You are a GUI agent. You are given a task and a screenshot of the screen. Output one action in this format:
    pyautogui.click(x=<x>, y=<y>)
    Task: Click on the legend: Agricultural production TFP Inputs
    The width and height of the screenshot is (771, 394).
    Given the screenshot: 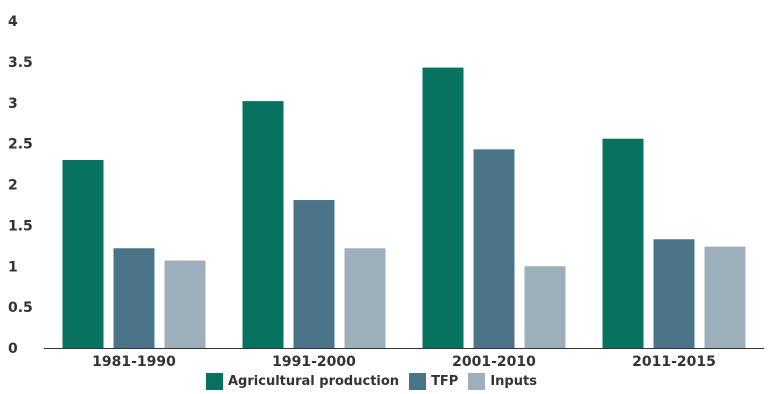 What is the action you would take?
    pyautogui.click(x=385, y=383)
    